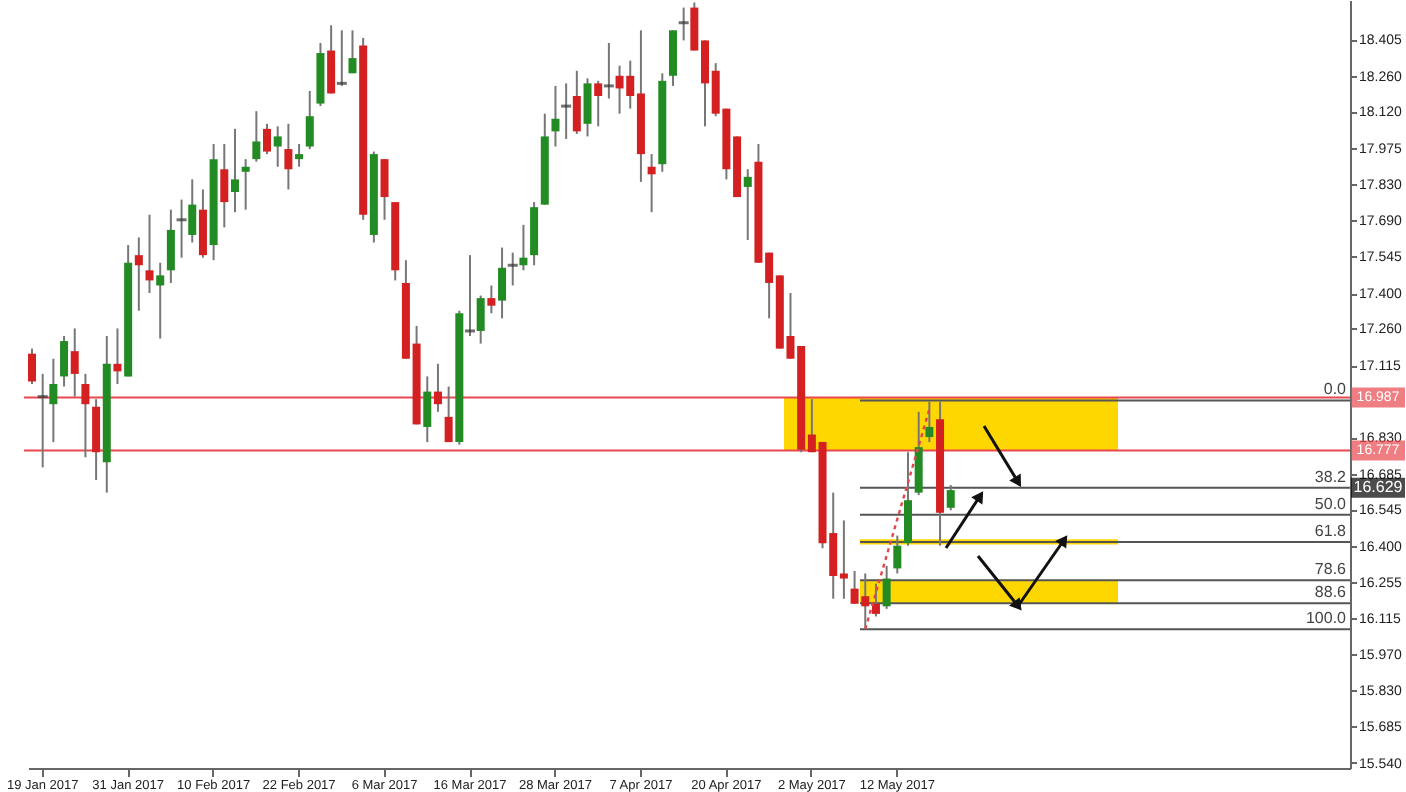  I want to click on annotation: 50.0, so click(1331, 503).